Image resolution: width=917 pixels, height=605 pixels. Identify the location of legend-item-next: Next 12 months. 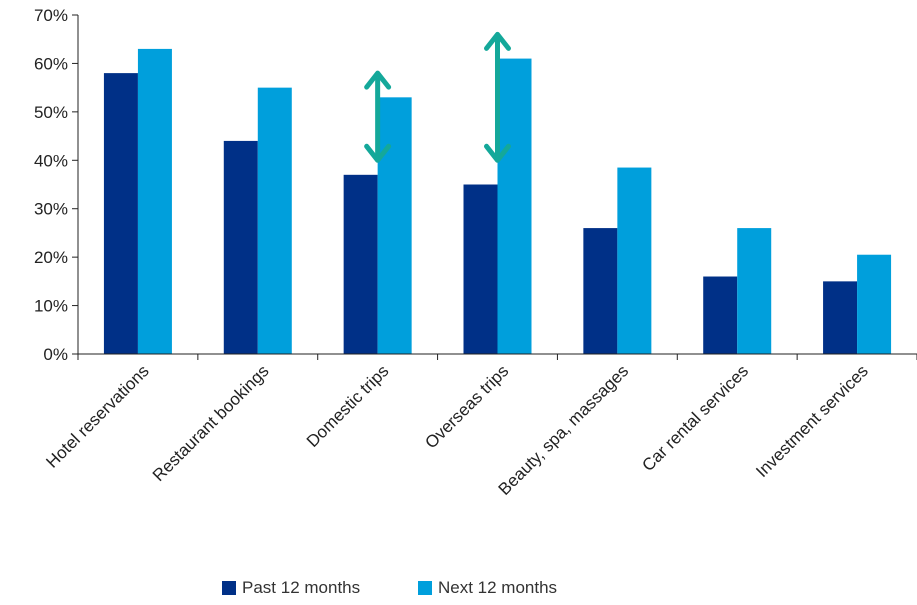
(487, 588).